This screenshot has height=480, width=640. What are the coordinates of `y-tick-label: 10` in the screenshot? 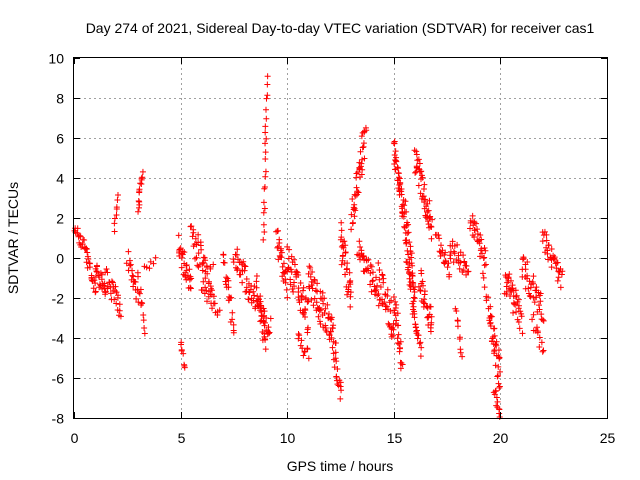 It's located at (56, 59).